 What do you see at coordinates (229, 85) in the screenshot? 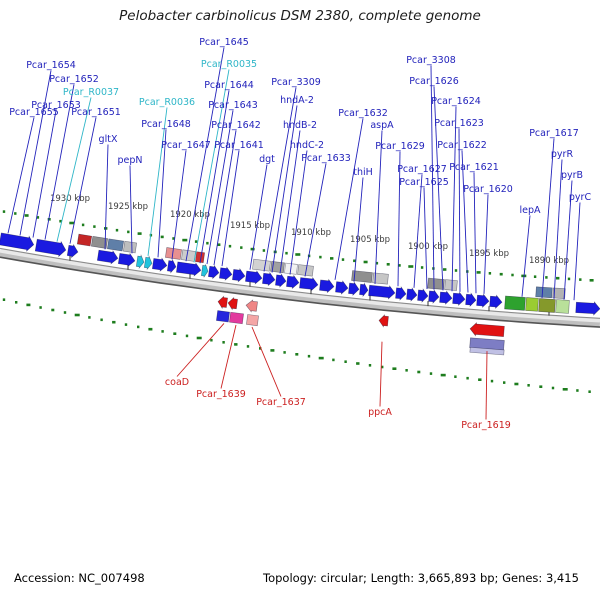
I see `gene-label: Pcar_1644` at bounding box center [229, 85].